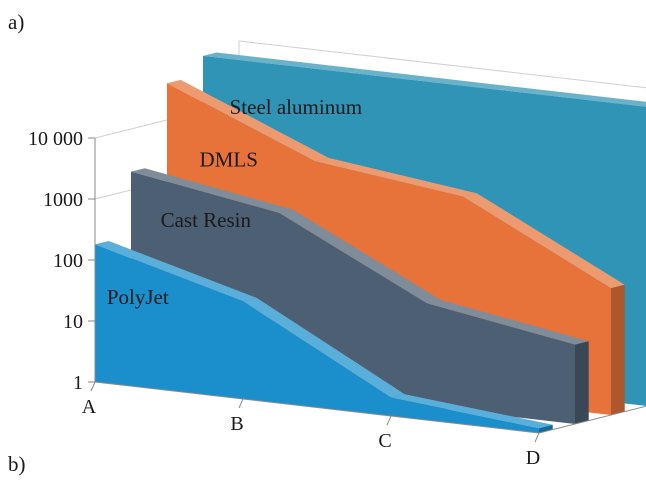 The width and height of the screenshot is (646, 481). What do you see at coordinates (78, 383) in the screenshot?
I see `y-tick-label: 1` at bounding box center [78, 383].